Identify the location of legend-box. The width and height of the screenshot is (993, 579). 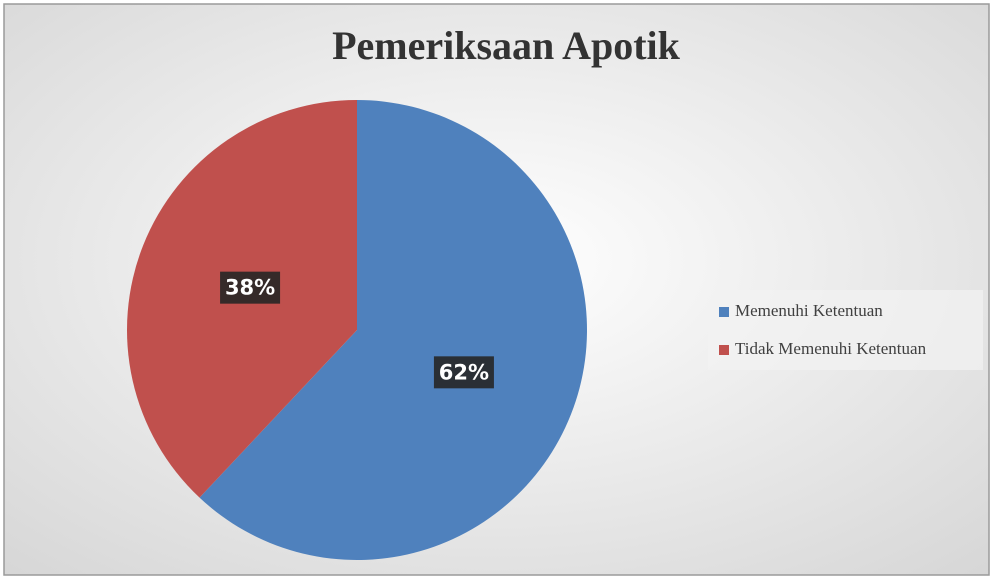
(845, 330).